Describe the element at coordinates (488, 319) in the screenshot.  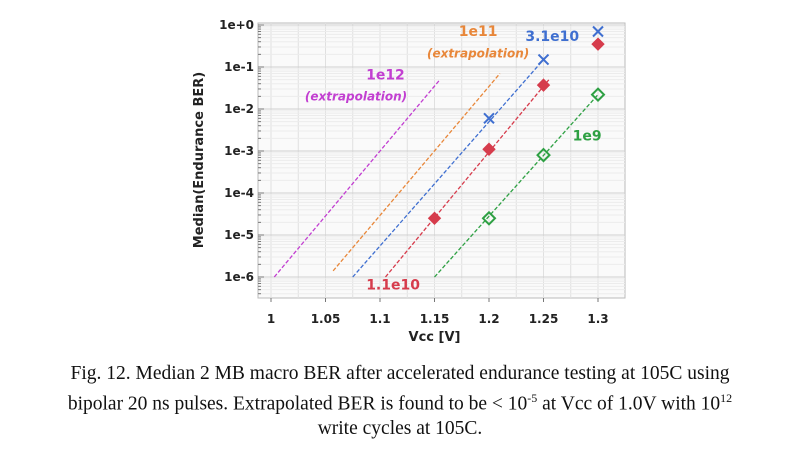
I see `x-tick-label: 1.2` at that location.